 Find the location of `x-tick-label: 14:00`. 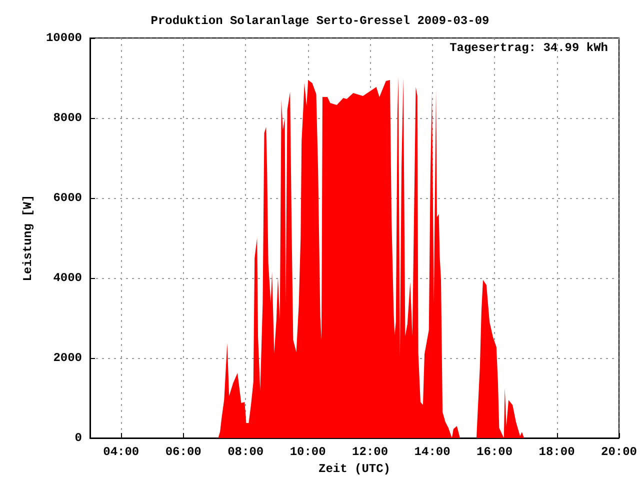

x-tick-label: 14:00 is located at coordinates (432, 452).